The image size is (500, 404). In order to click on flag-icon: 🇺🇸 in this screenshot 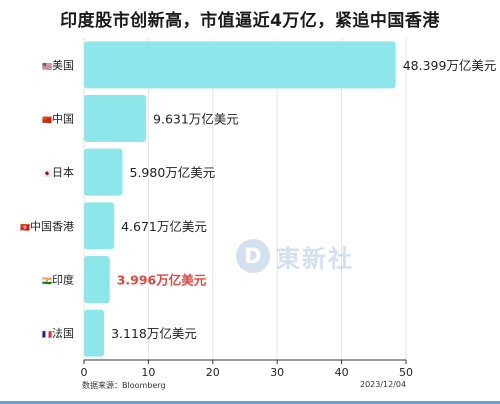, I will do `click(47, 66)`.